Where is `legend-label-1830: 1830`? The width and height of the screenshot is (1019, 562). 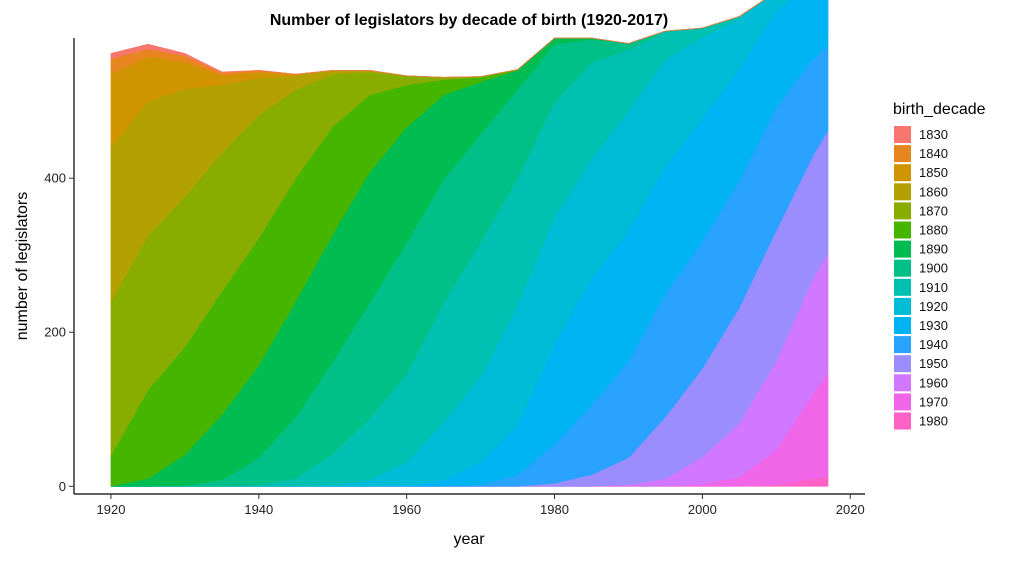
legend-label-1830: 1830 is located at coordinates (933, 134).